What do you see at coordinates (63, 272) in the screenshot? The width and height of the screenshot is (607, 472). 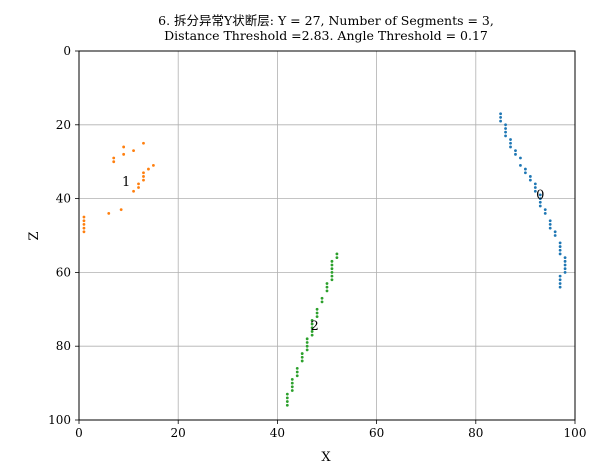 I see `y-tick-label: 60` at bounding box center [63, 272].